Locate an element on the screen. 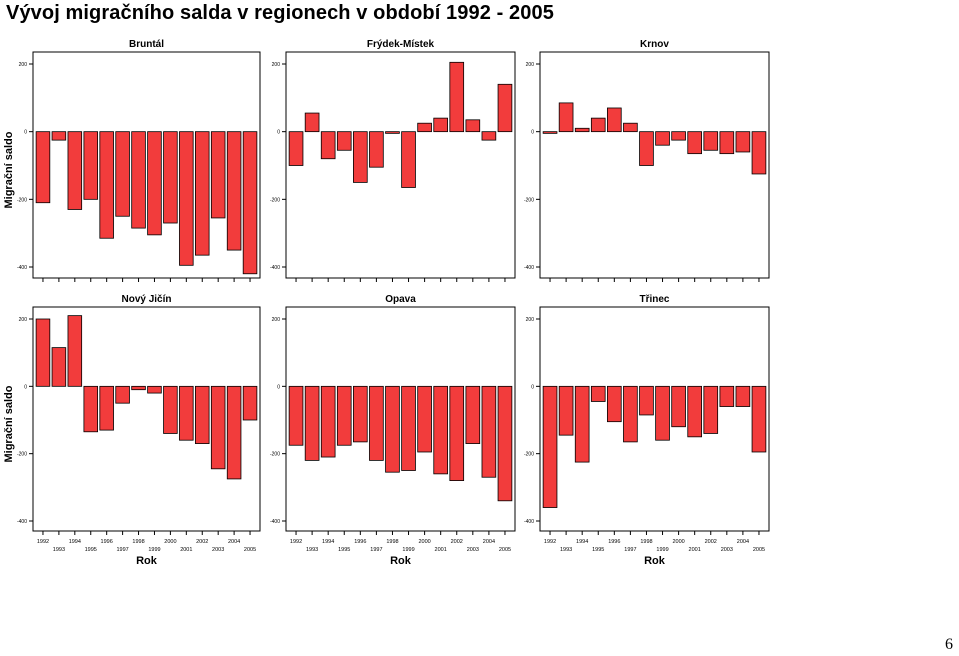 The image size is (959, 656). x-tick-label: 1997 is located at coordinates (376, 550).